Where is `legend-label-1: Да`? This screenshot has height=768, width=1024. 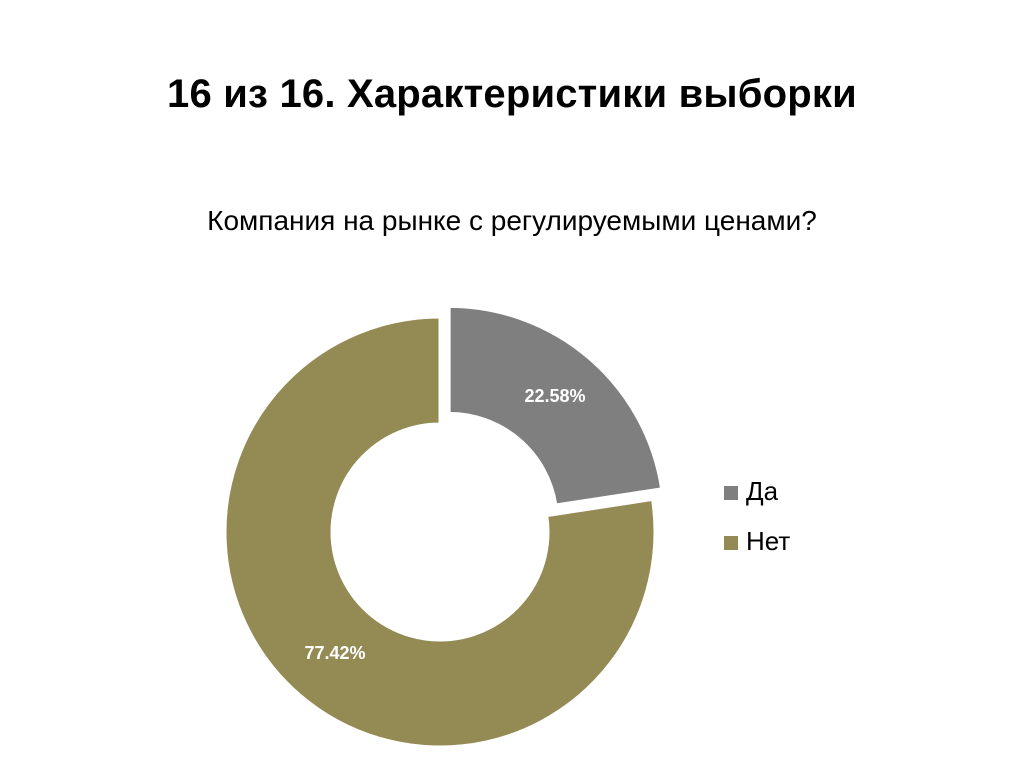
legend-label-1: Да is located at coordinates (762, 491).